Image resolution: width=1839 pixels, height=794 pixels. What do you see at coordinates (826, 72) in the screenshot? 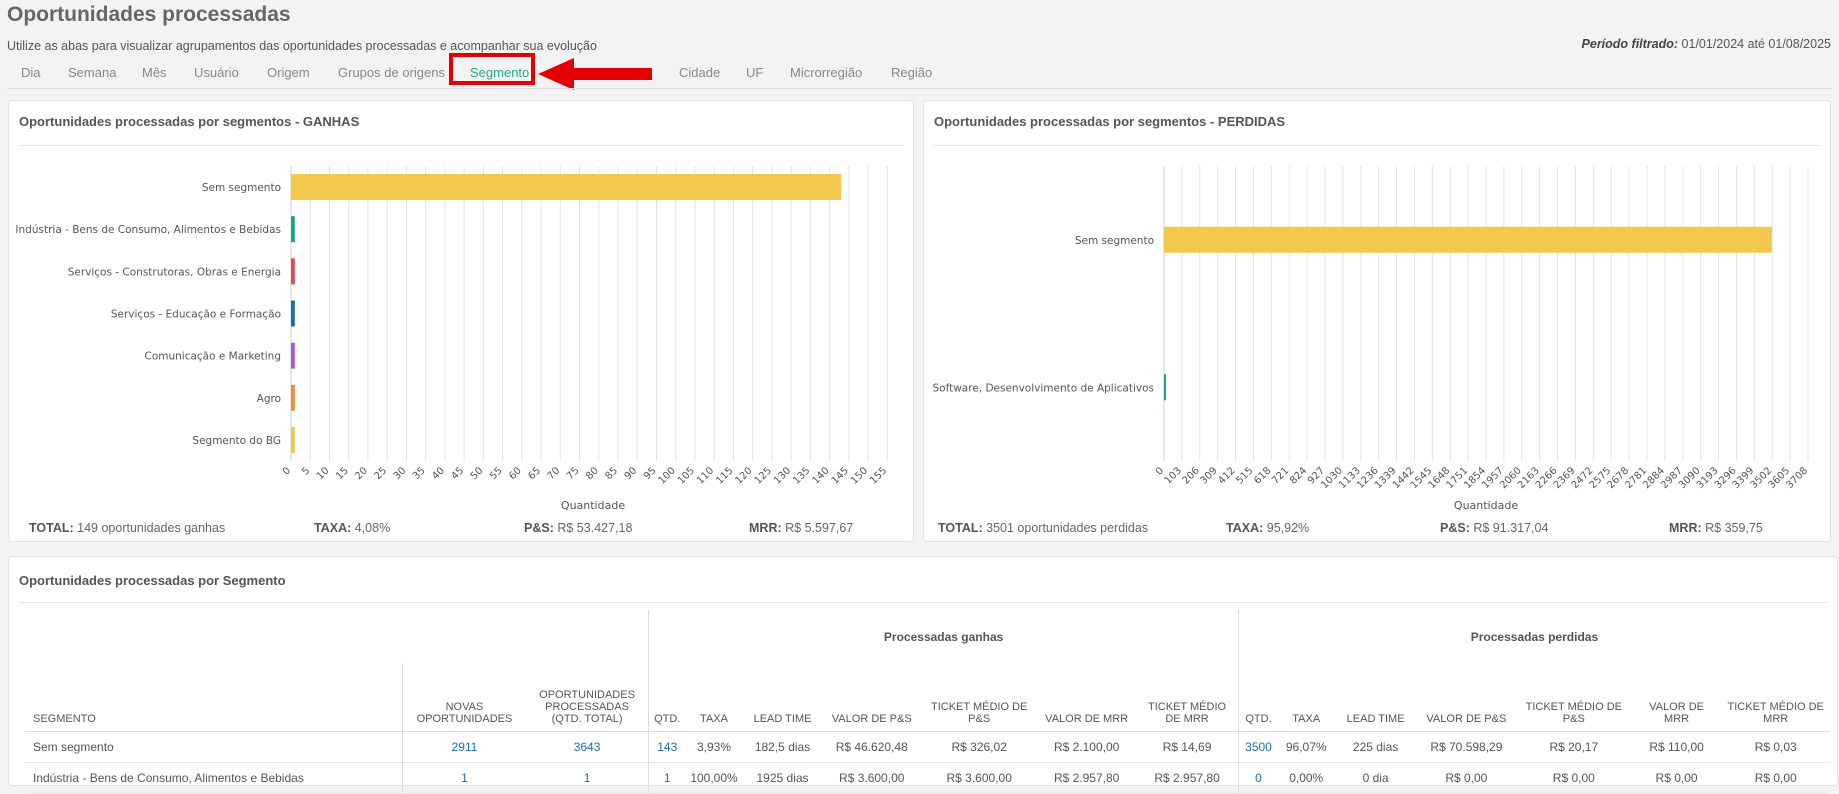
I see `tab-microrregiao: Microrregião` at bounding box center [826, 72].